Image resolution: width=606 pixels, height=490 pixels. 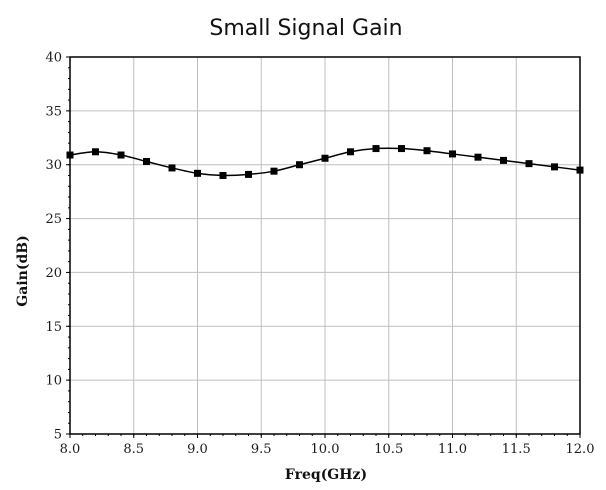 What do you see at coordinates (452, 449) in the screenshot?
I see `x-tick-label: 11.0` at bounding box center [452, 449].